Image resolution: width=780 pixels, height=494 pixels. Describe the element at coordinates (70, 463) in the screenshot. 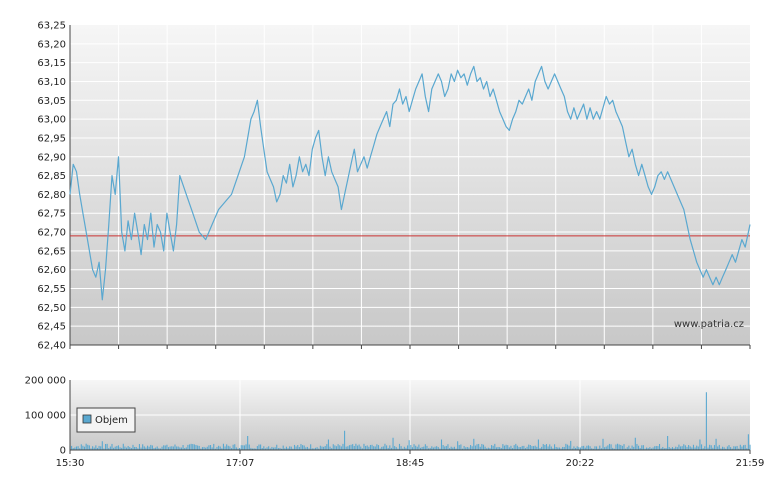

I see `time-tick-label: 15:30` at that location.